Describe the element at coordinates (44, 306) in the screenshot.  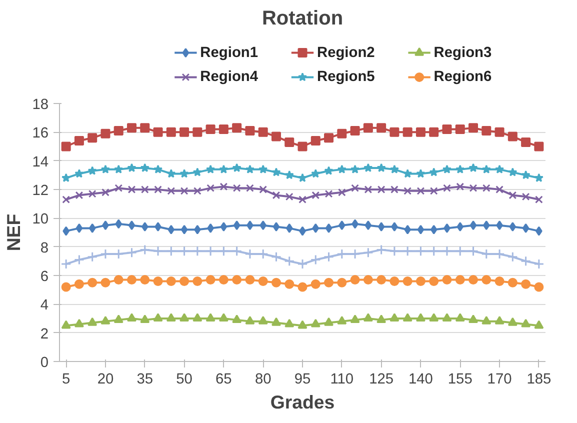
I see `y-tick-label: 4` at that location.